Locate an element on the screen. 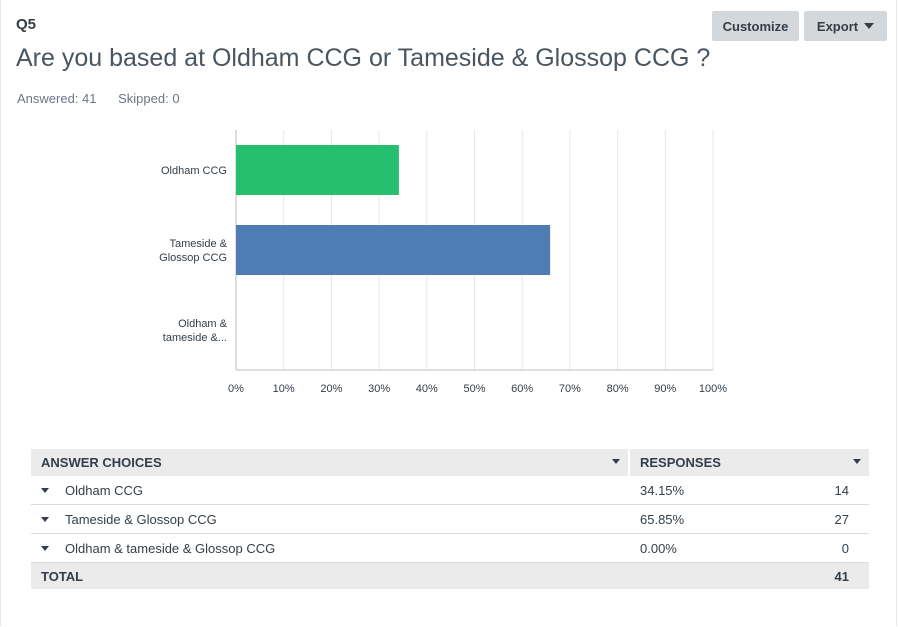  x-tick-label: 100% is located at coordinates (713, 389).